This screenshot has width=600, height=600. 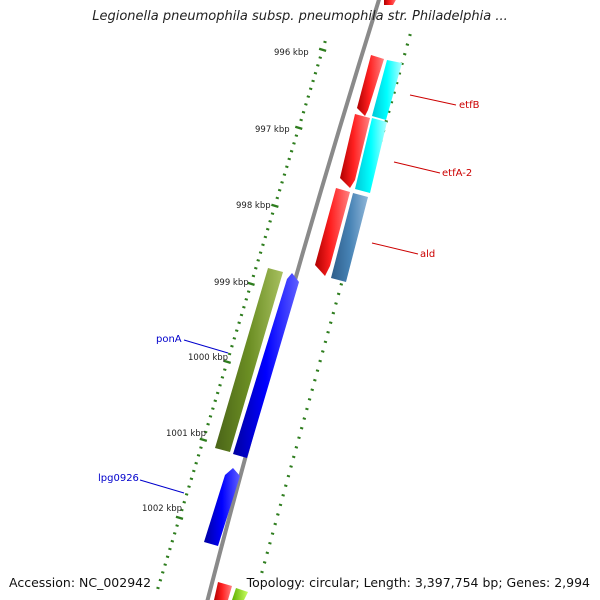 I want to click on gene-etfb, so click(x=387, y=90).